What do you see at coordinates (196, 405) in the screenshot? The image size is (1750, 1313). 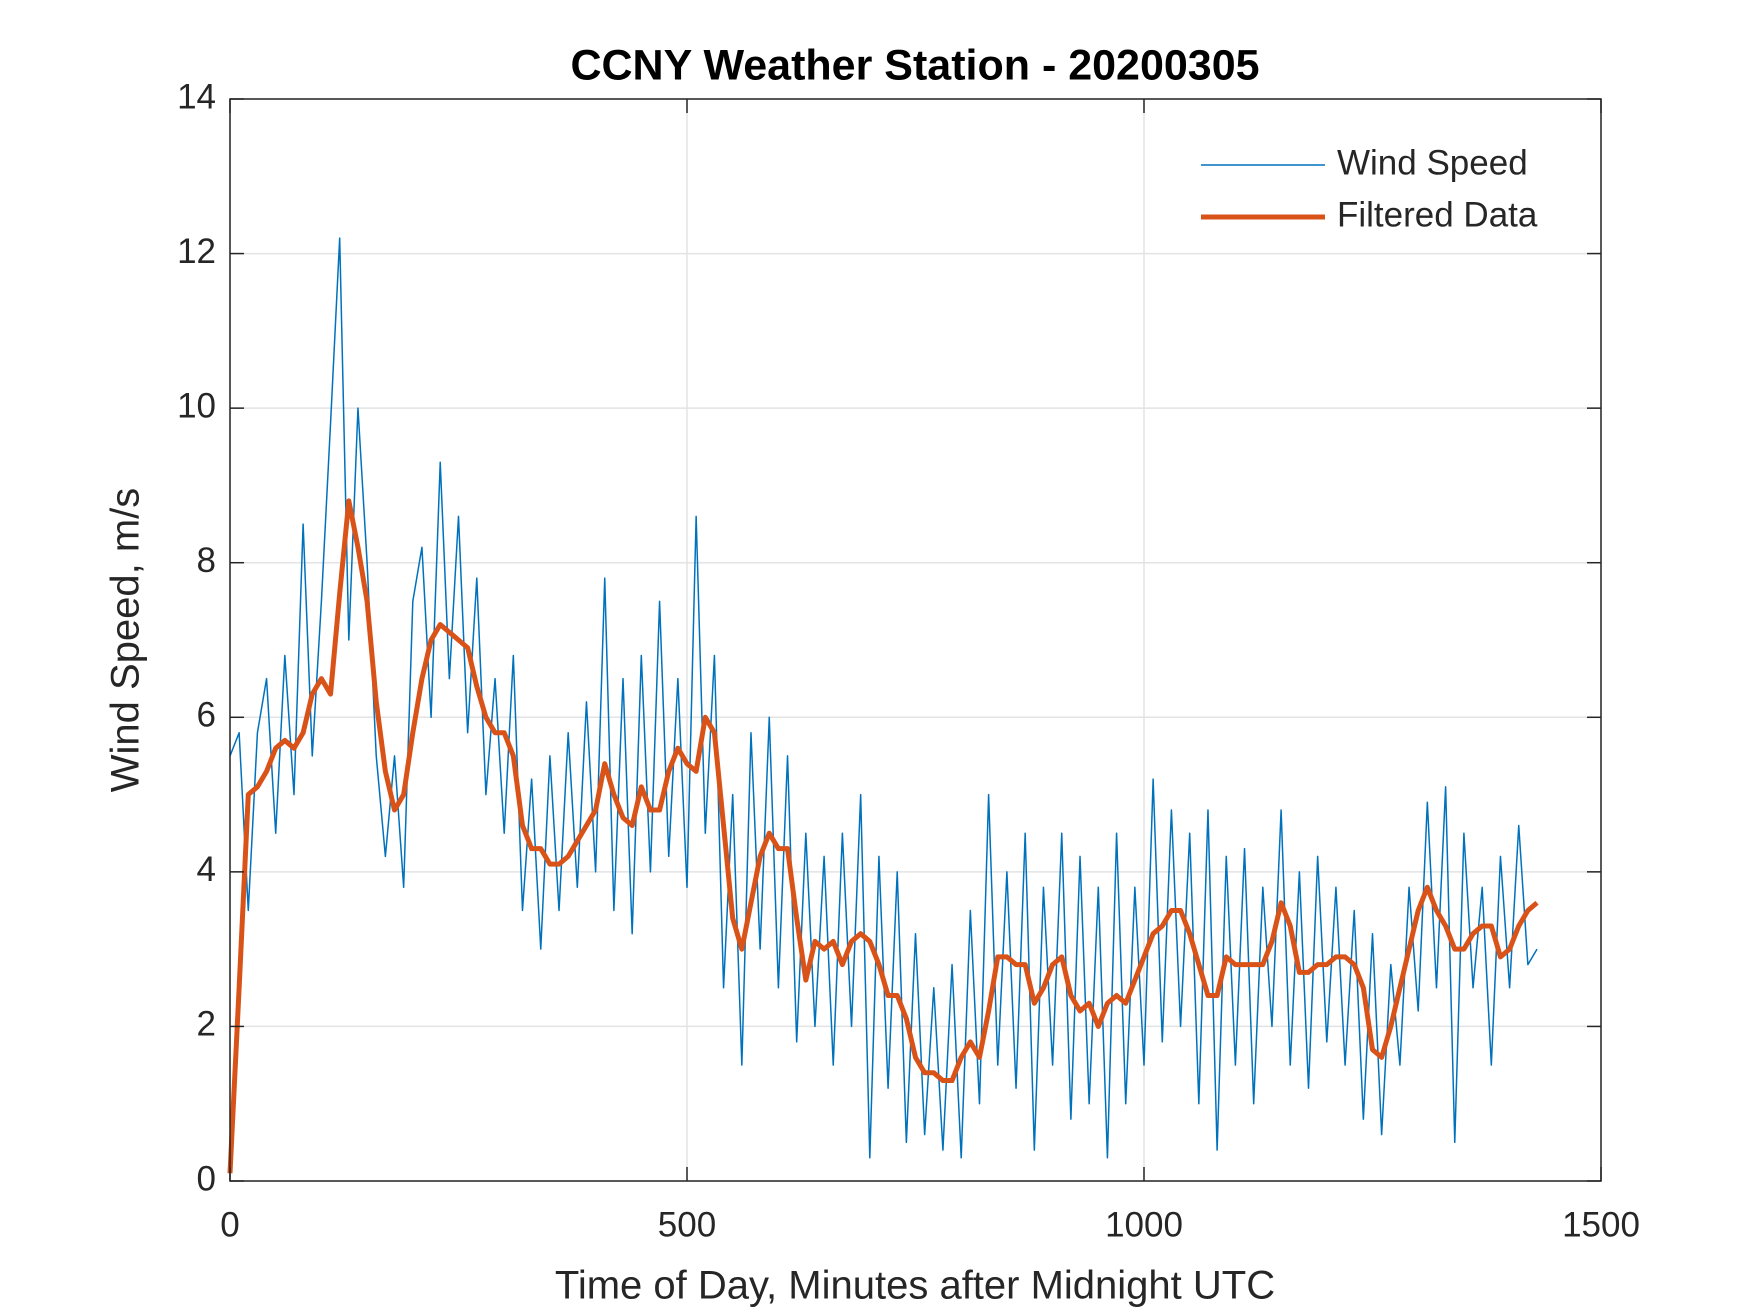 I see `y-tick-label: 10` at bounding box center [196, 405].